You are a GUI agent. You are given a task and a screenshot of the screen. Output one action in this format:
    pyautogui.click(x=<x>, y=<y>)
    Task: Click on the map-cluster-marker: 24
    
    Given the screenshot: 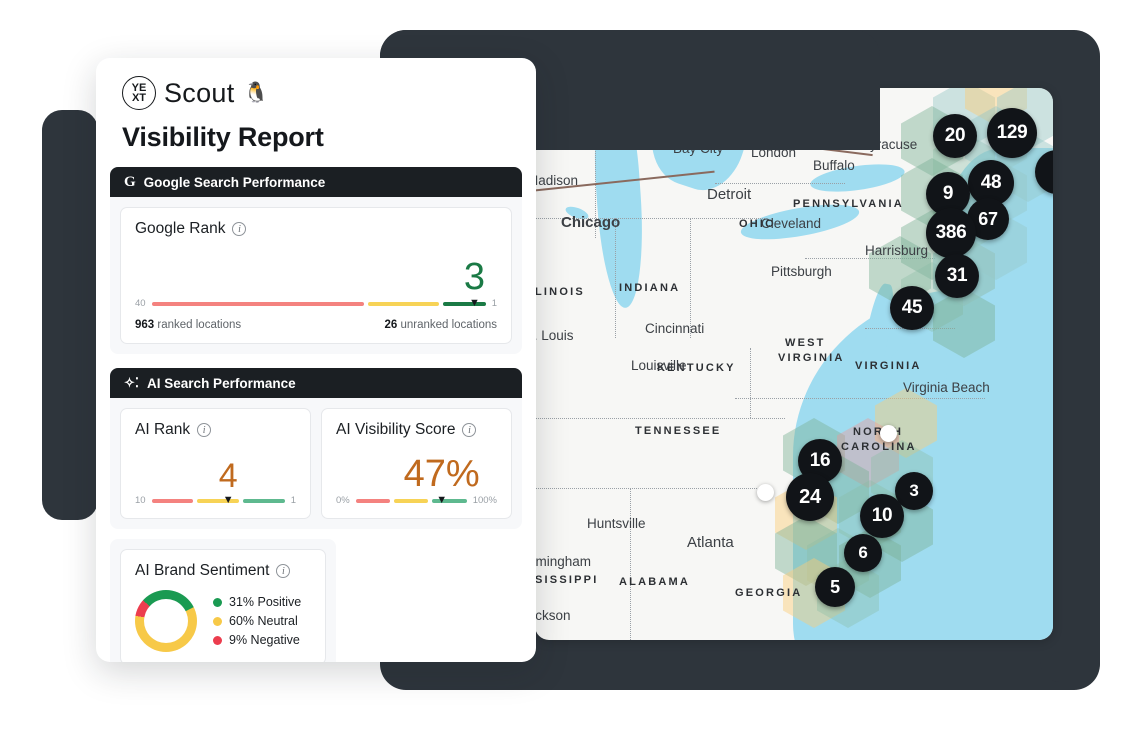 What is the action you would take?
    pyautogui.click(x=810, y=497)
    